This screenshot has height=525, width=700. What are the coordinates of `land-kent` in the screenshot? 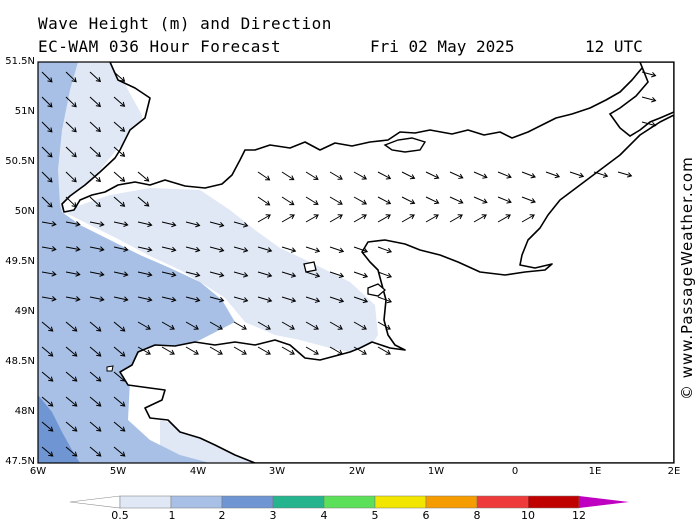 It's located at (641, 99).